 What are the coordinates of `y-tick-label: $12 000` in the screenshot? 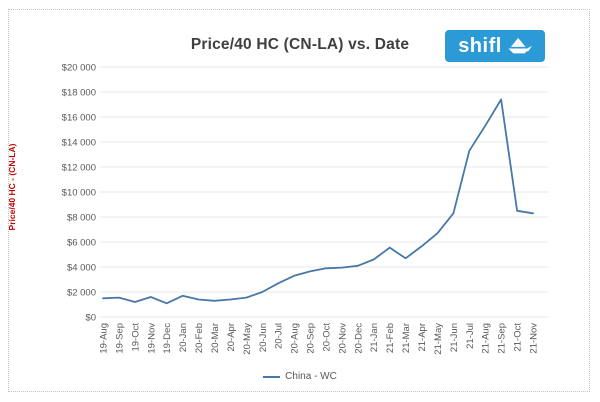 It's located at (79, 168).